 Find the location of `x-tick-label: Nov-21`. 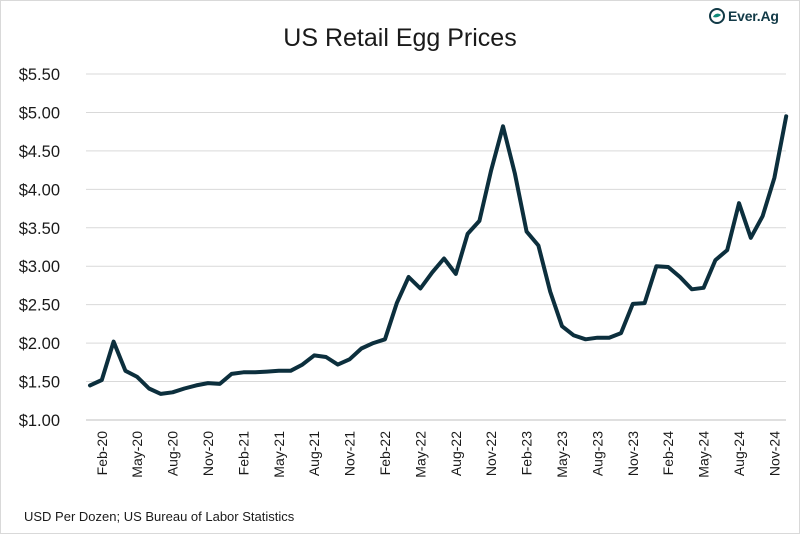

x-tick-label: Nov-21 is located at coordinates (350, 453).